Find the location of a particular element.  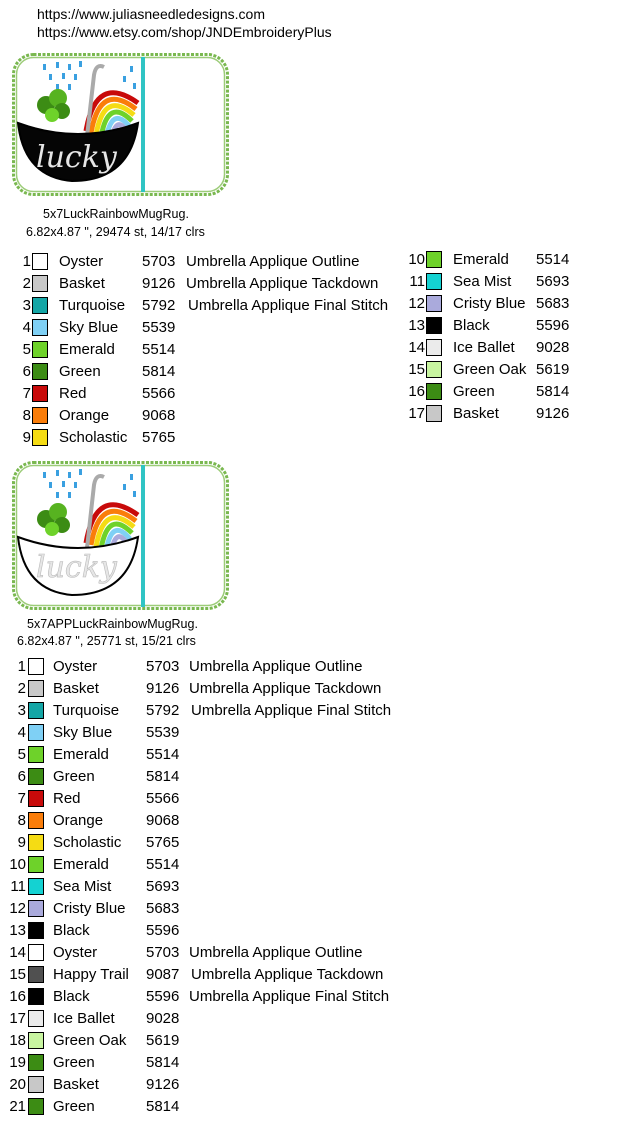

color-row: 17 Basket 9126 is located at coordinates (505, 414).